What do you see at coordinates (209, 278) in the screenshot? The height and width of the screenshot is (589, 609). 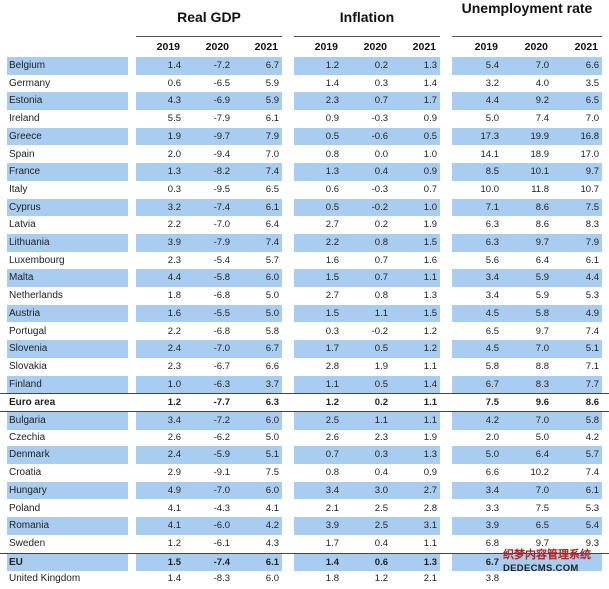 I see `row-band-gdp` at bounding box center [209, 278].